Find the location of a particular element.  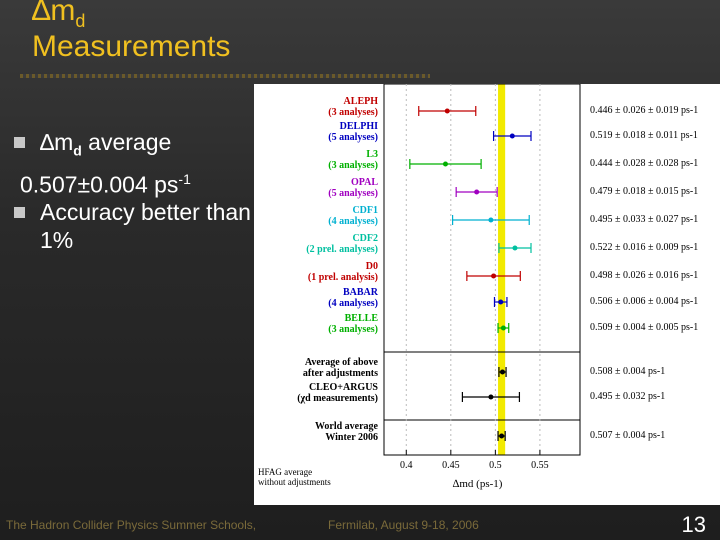

measurement-value: 0.506 ± 0.006 ± 0.004 ps-1 is located at coordinates (644, 301).